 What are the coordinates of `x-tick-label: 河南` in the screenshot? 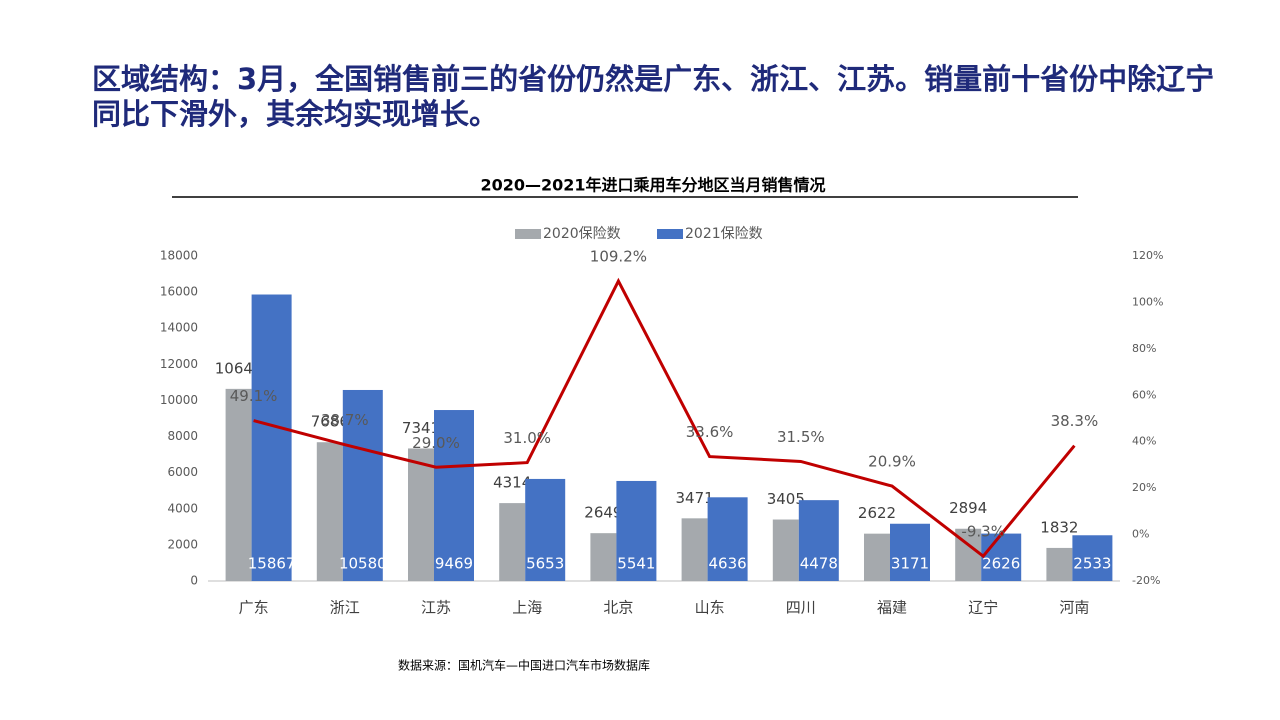 It's located at (1074, 608).